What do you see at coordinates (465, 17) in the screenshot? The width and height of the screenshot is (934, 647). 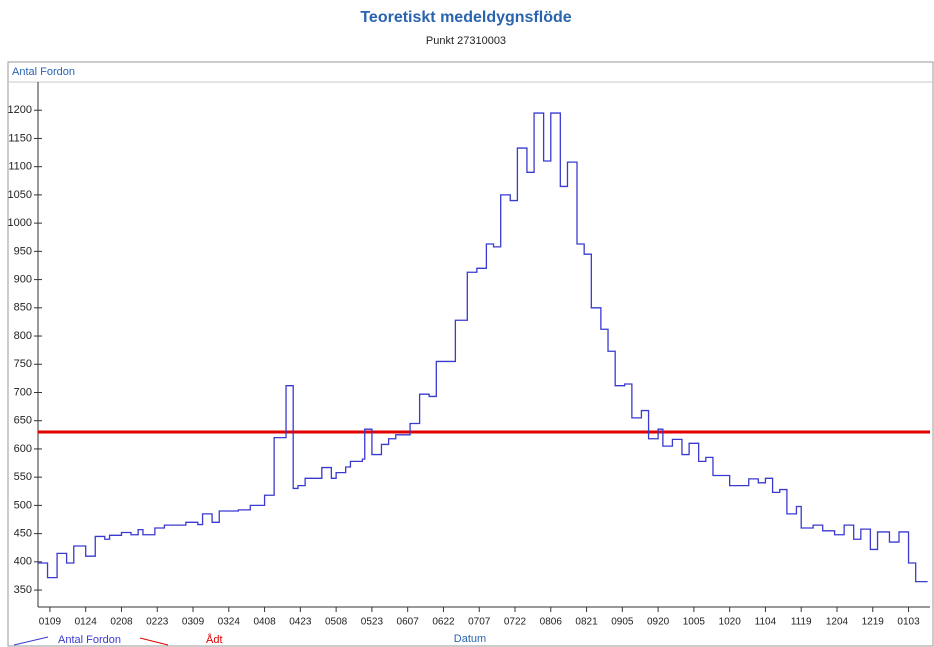 I see `chart-title: Teoretiskt medeldygnsflöde` at bounding box center [465, 17].